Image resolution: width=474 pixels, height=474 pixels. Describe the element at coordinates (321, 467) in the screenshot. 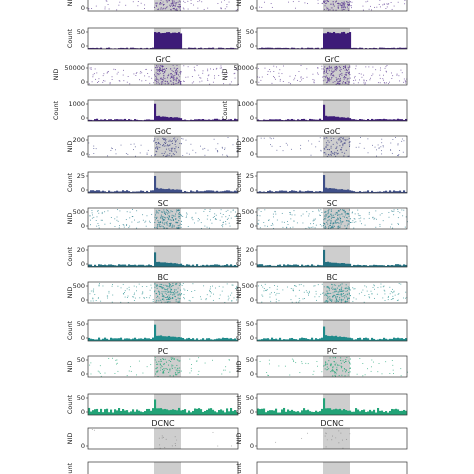

I see `panel-13-1: Count2` at that location.